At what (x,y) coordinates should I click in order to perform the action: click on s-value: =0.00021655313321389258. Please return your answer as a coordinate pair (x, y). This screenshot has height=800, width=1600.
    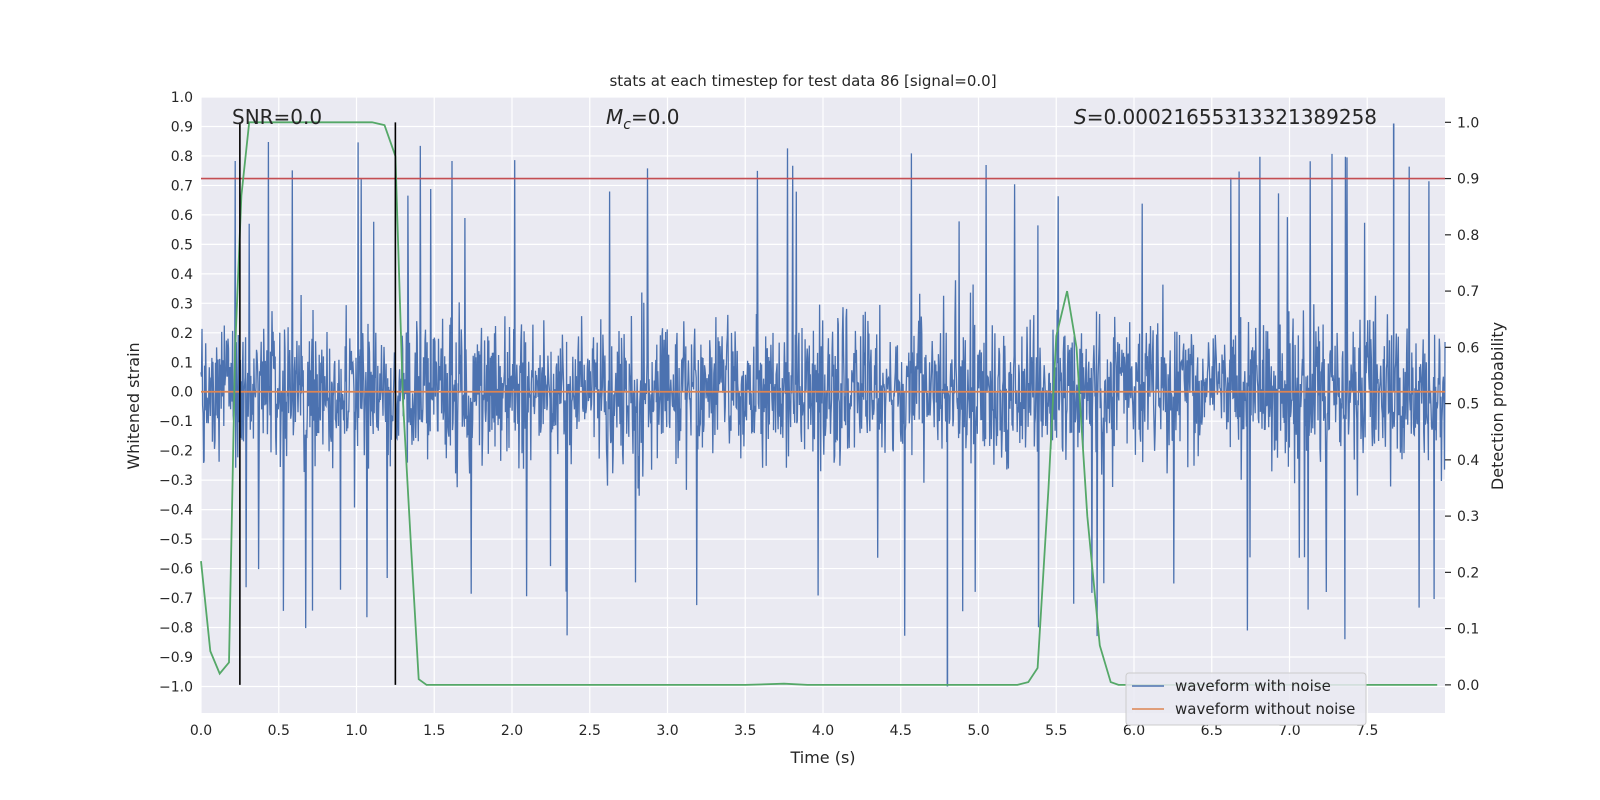
    Looking at the image, I should click on (1232, 117).